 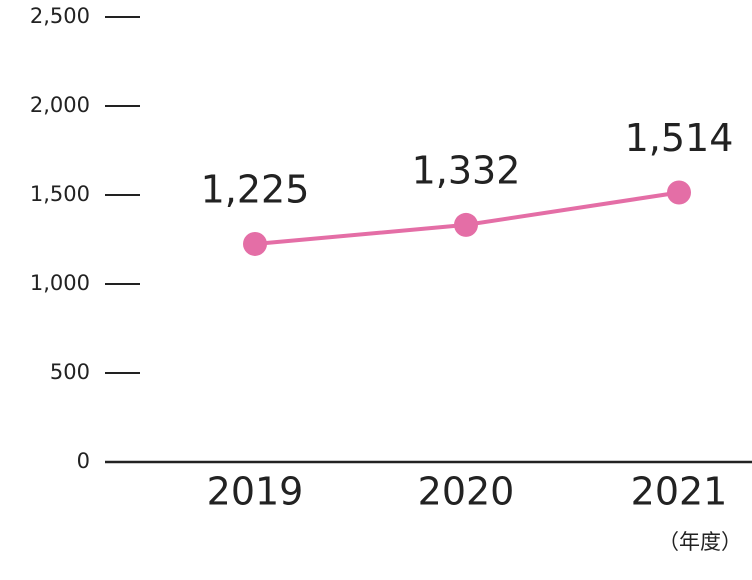 What do you see at coordinates (255, 189) in the screenshot?
I see `value-label: 1,225` at bounding box center [255, 189].